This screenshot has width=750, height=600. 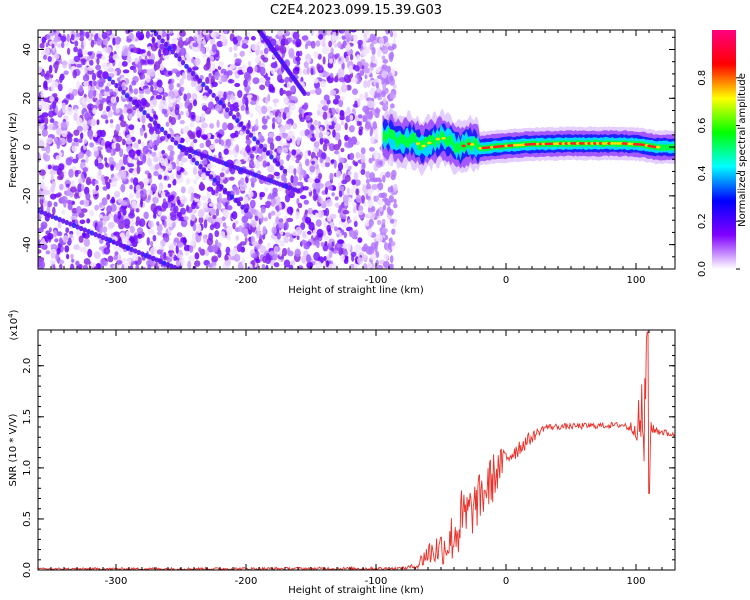 I want to click on colorbar-tick-label: 0.2, so click(x=702, y=221).